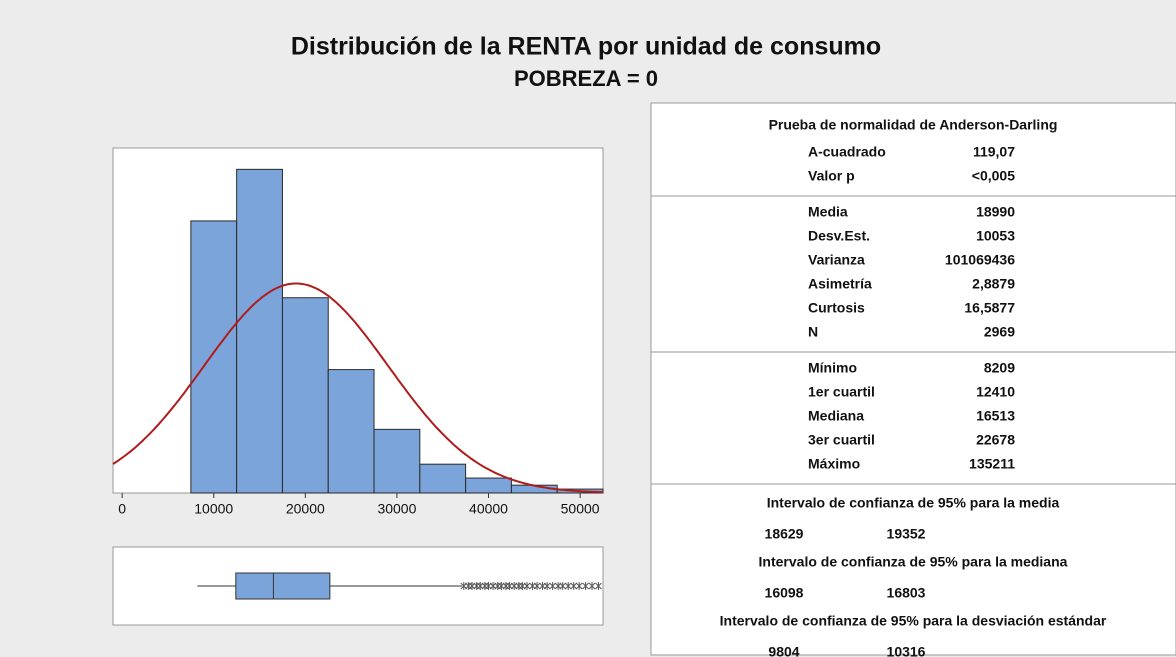 The image size is (1176, 657). What do you see at coordinates (906, 534) in the screenshot?
I see `interval-high: 19352` at bounding box center [906, 534].